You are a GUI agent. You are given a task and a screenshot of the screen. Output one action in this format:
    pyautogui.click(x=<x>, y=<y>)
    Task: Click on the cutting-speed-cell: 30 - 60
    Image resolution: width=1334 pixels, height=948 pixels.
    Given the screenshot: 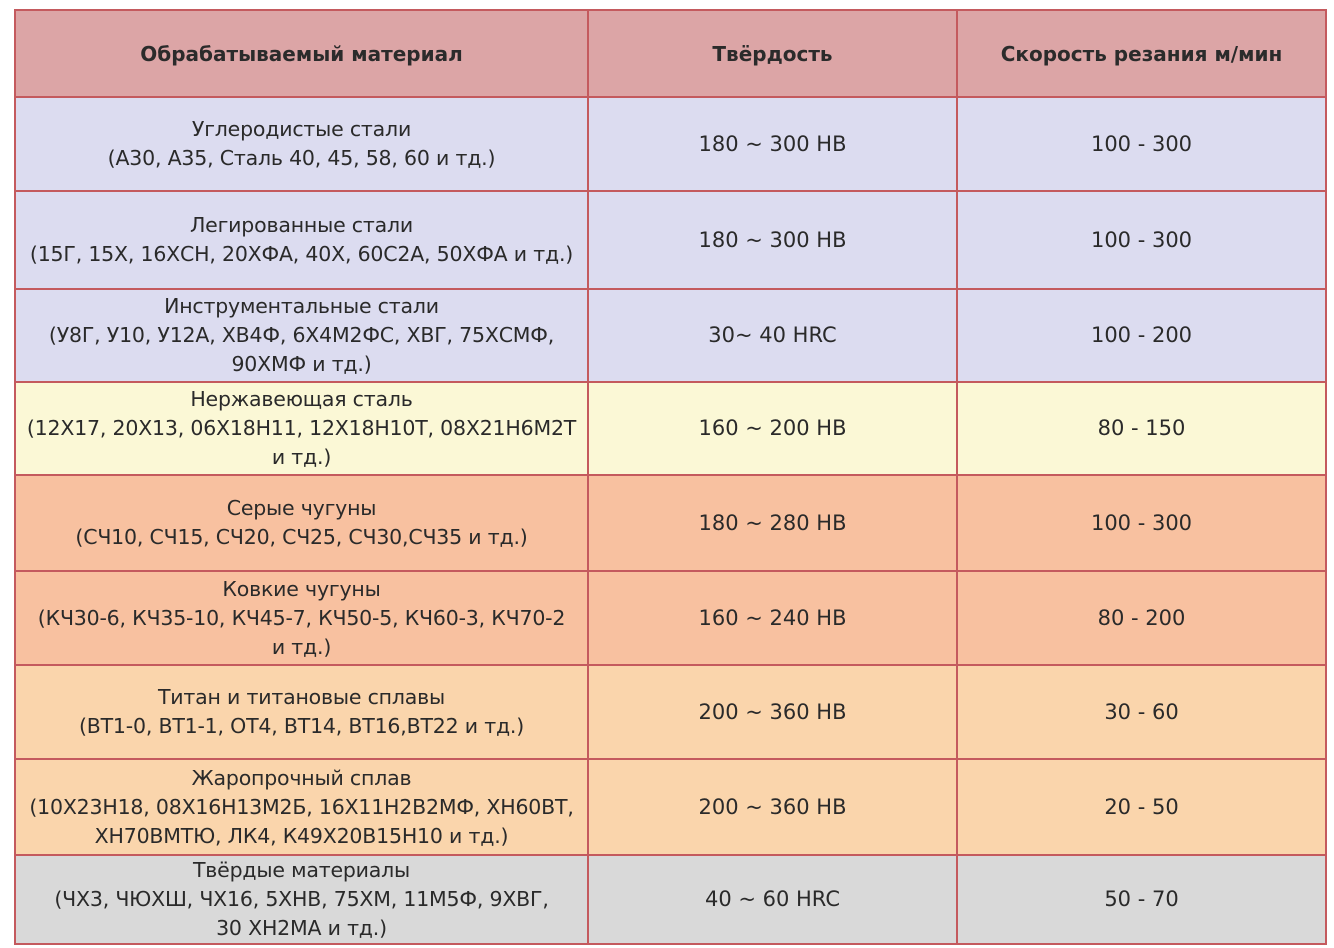 What is the action you would take?
    pyautogui.click(x=1141, y=712)
    